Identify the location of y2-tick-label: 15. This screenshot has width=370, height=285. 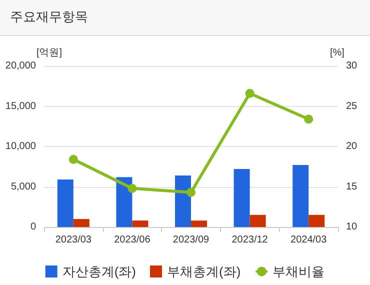
(352, 186).